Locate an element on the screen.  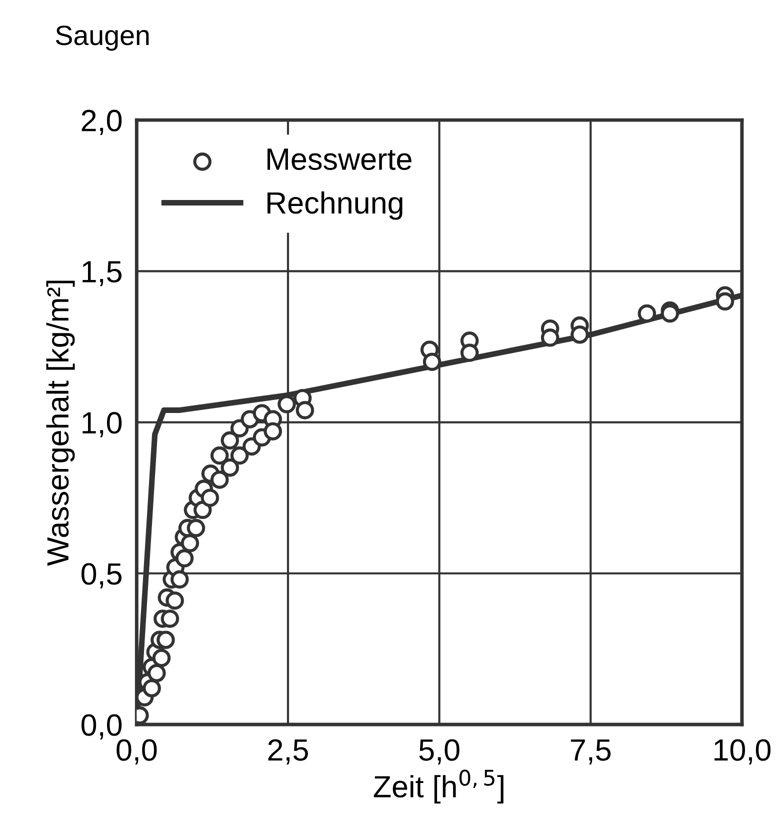
x-tick-label: 0,0 is located at coordinates (136, 751).